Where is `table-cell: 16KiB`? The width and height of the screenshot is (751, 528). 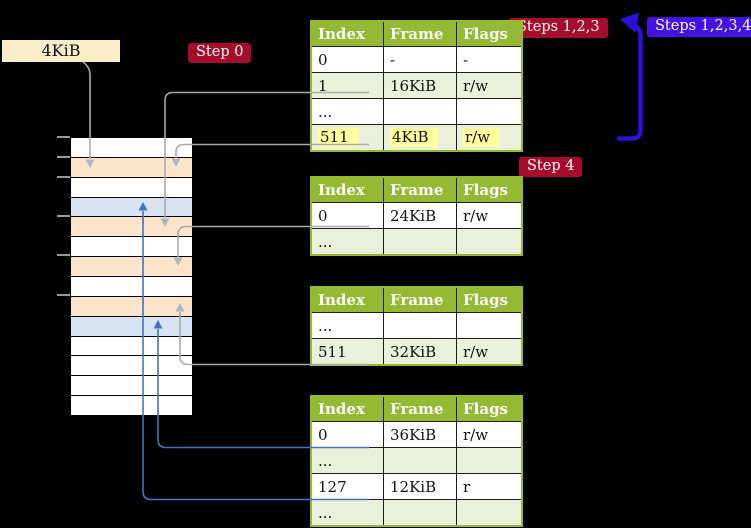 table-cell: 16KiB is located at coordinates (420, 85).